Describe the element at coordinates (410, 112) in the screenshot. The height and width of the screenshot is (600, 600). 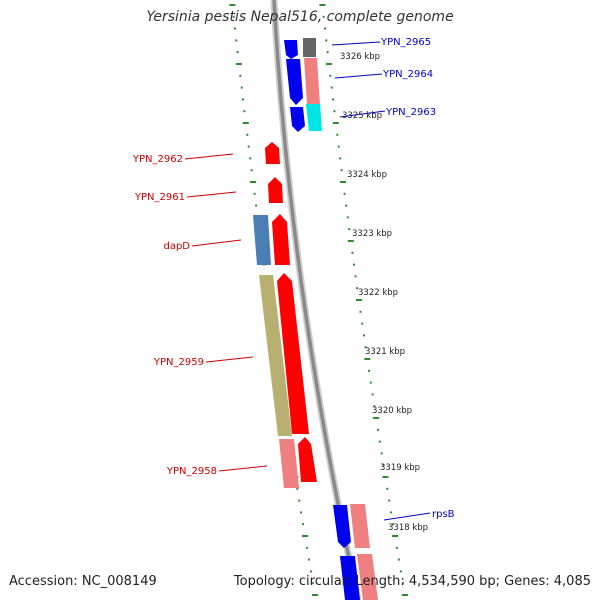
I see `gene-label-ypn-2963: YPN_2963` at that location.